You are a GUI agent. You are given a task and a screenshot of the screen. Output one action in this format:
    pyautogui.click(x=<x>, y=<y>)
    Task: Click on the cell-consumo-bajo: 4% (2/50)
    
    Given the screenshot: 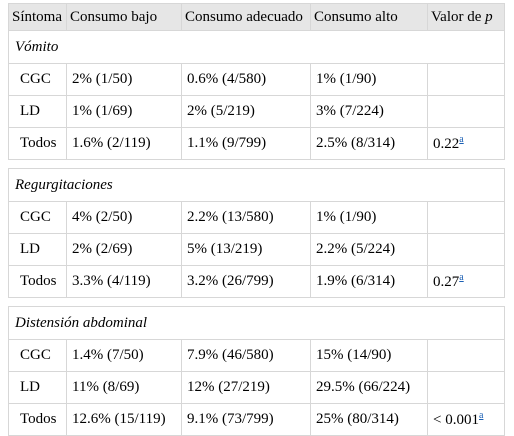 What is the action you would take?
    pyautogui.click(x=124, y=217)
    